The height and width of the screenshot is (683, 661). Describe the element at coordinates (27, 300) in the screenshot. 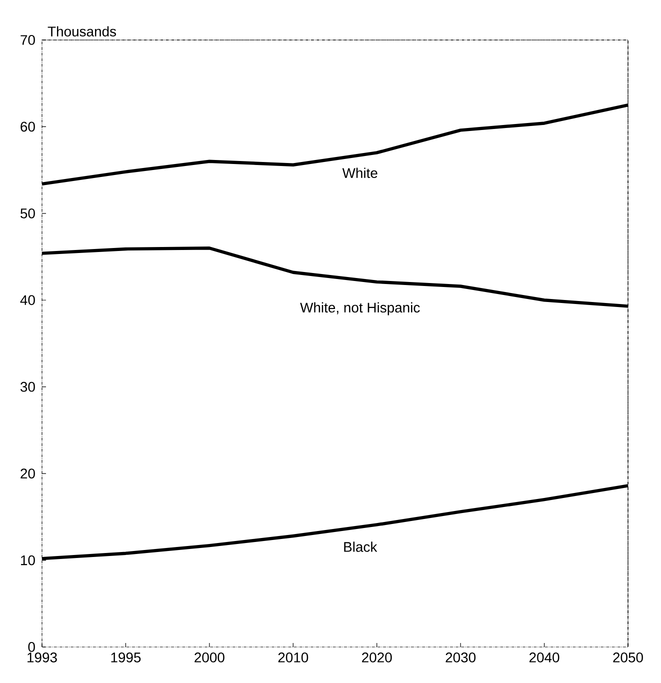

I see `y-tick-label: 40` at that location.